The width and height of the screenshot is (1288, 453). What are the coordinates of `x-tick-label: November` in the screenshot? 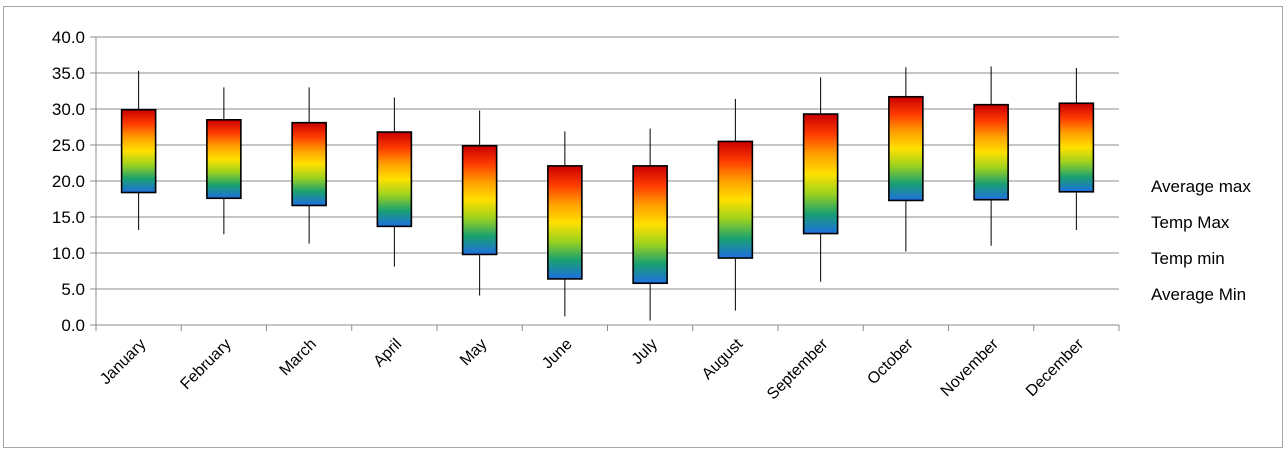 It's located at (970, 367).